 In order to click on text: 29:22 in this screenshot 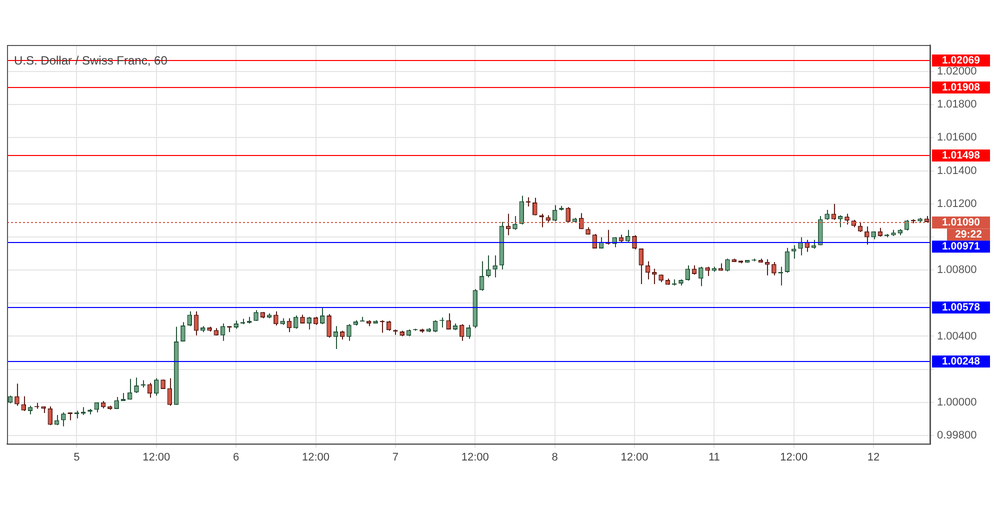, I will do `click(968, 234)`.